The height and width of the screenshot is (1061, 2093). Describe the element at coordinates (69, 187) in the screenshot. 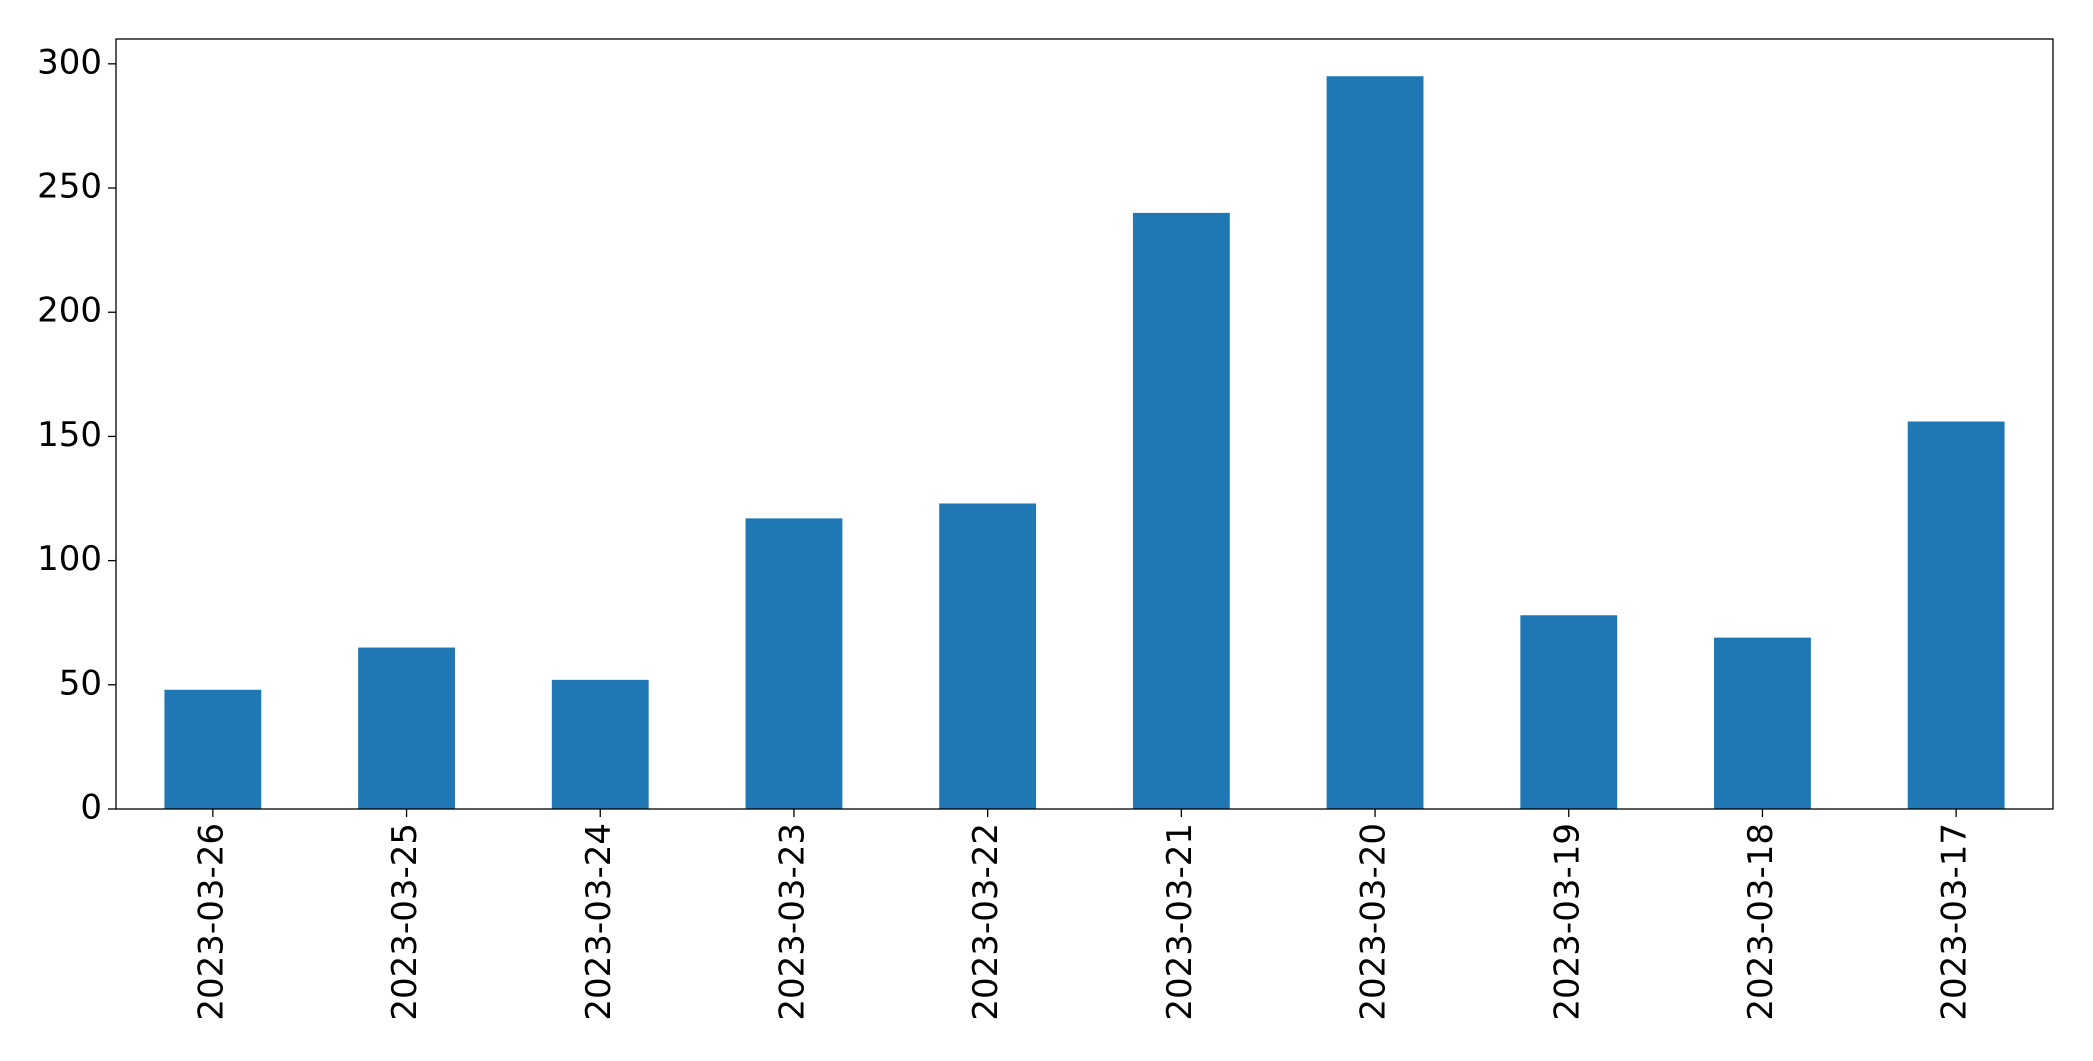

I see `y-tick-label: 250` at that location.